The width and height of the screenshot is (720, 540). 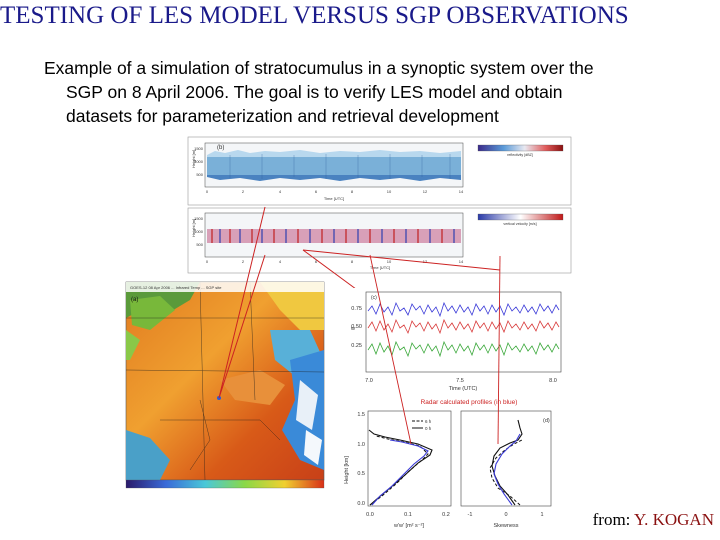 I want to click on panel-d-ytick-2: 1.0, so click(x=361, y=445).